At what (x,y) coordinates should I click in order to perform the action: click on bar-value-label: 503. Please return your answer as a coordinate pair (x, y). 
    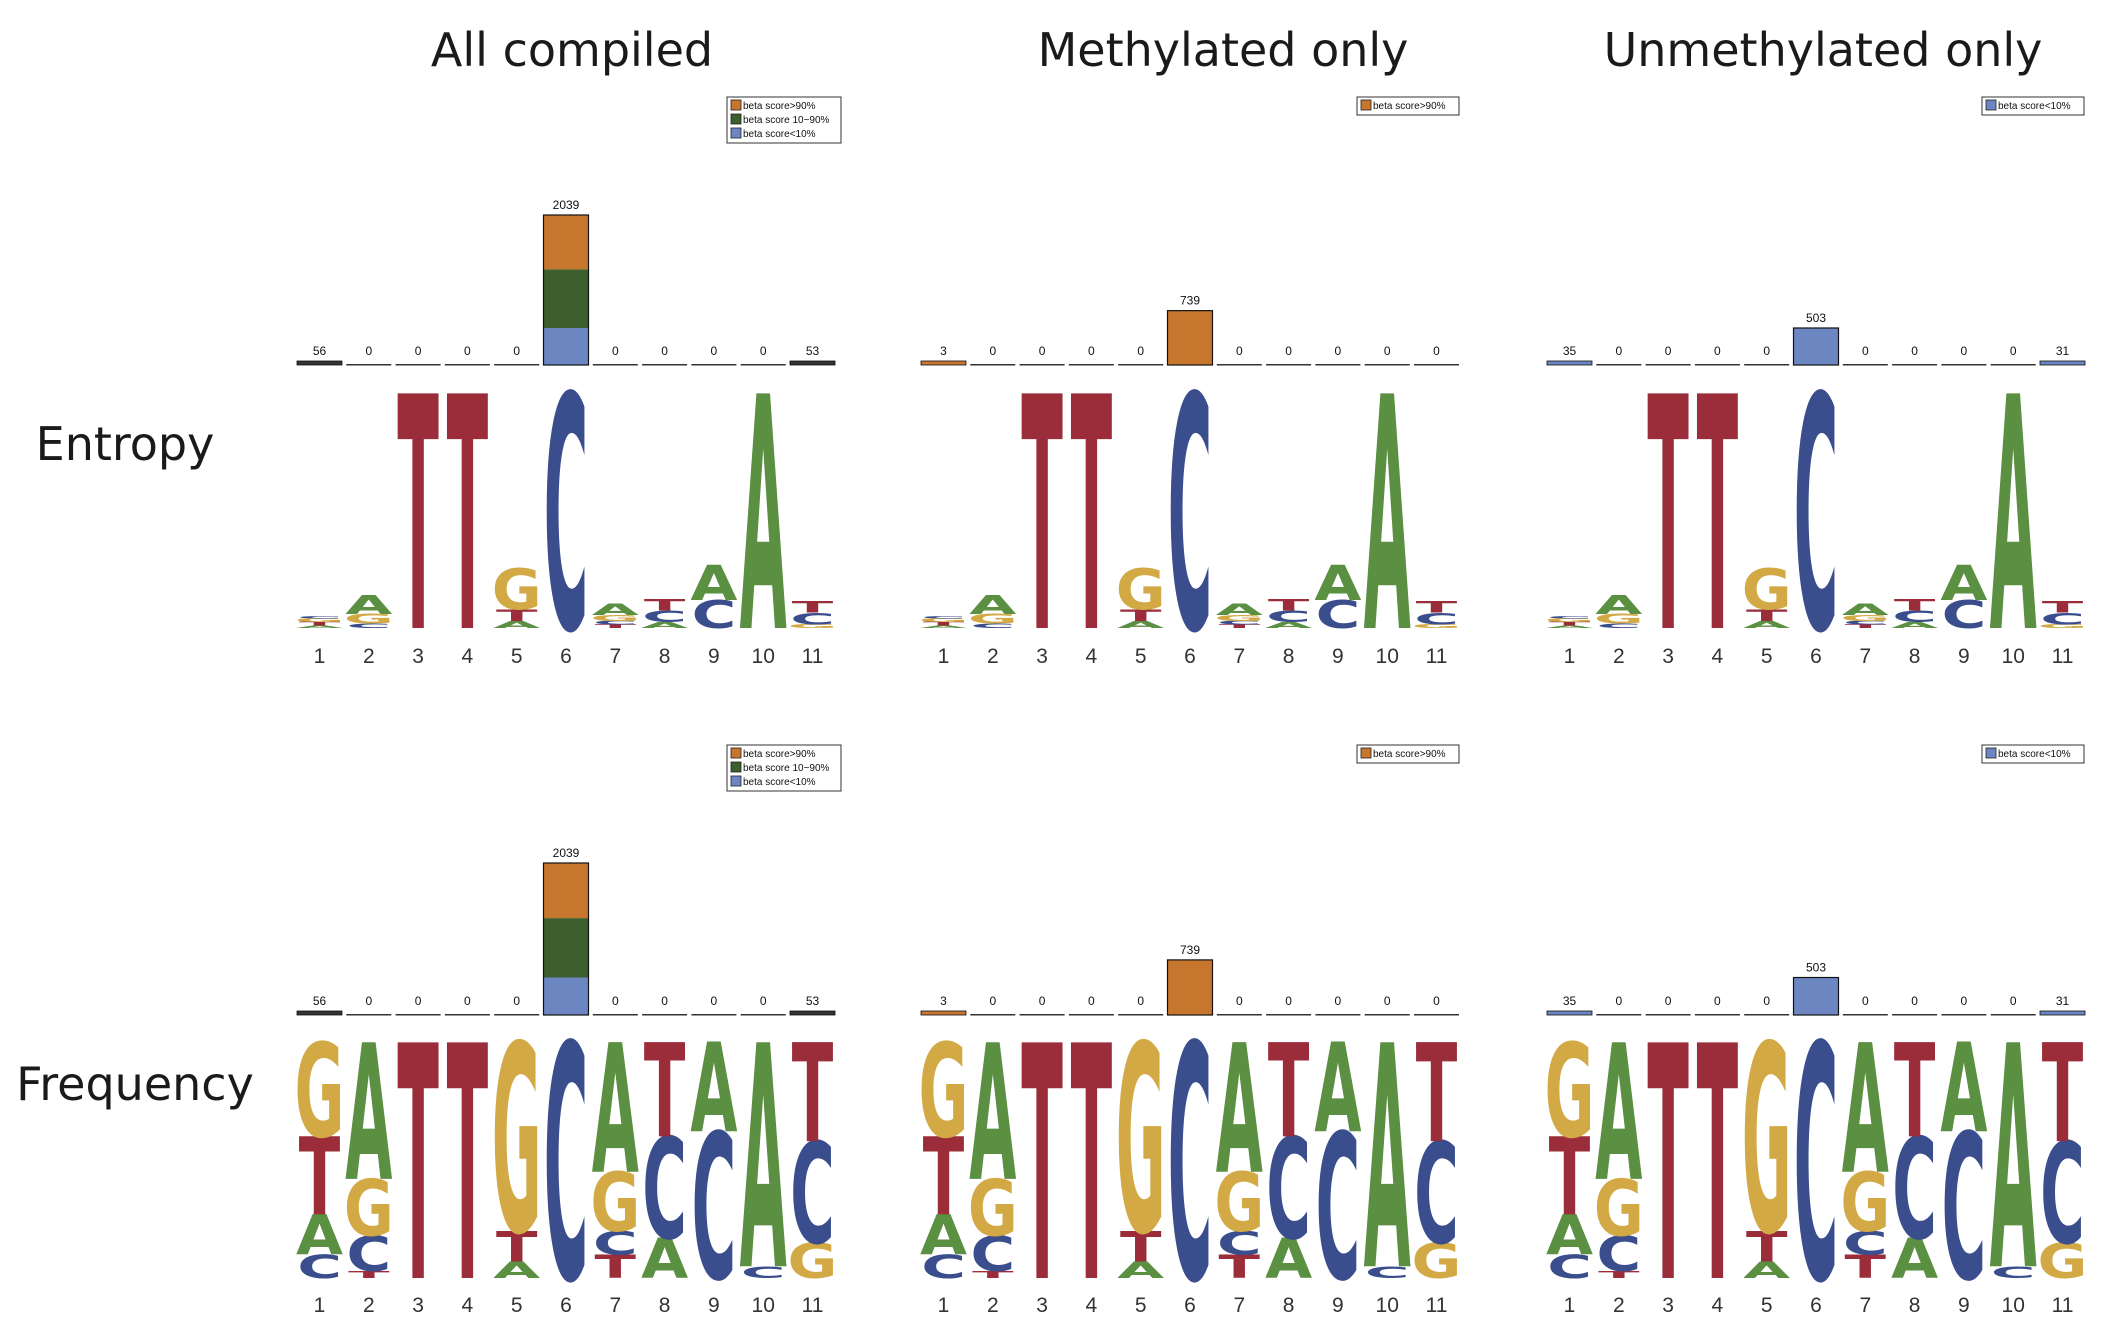
    Looking at the image, I should click on (1816, 968).